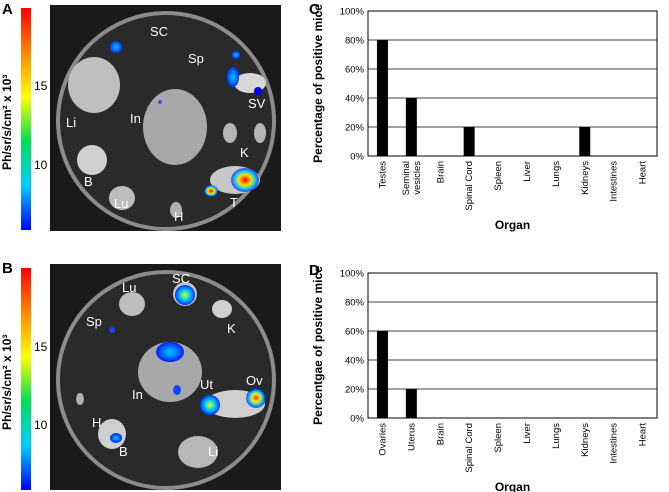 Image resolution: width=669 pixels, height=492 pixels. I want to click on chart-d-xtick-label: Brain, so click(440, 434).